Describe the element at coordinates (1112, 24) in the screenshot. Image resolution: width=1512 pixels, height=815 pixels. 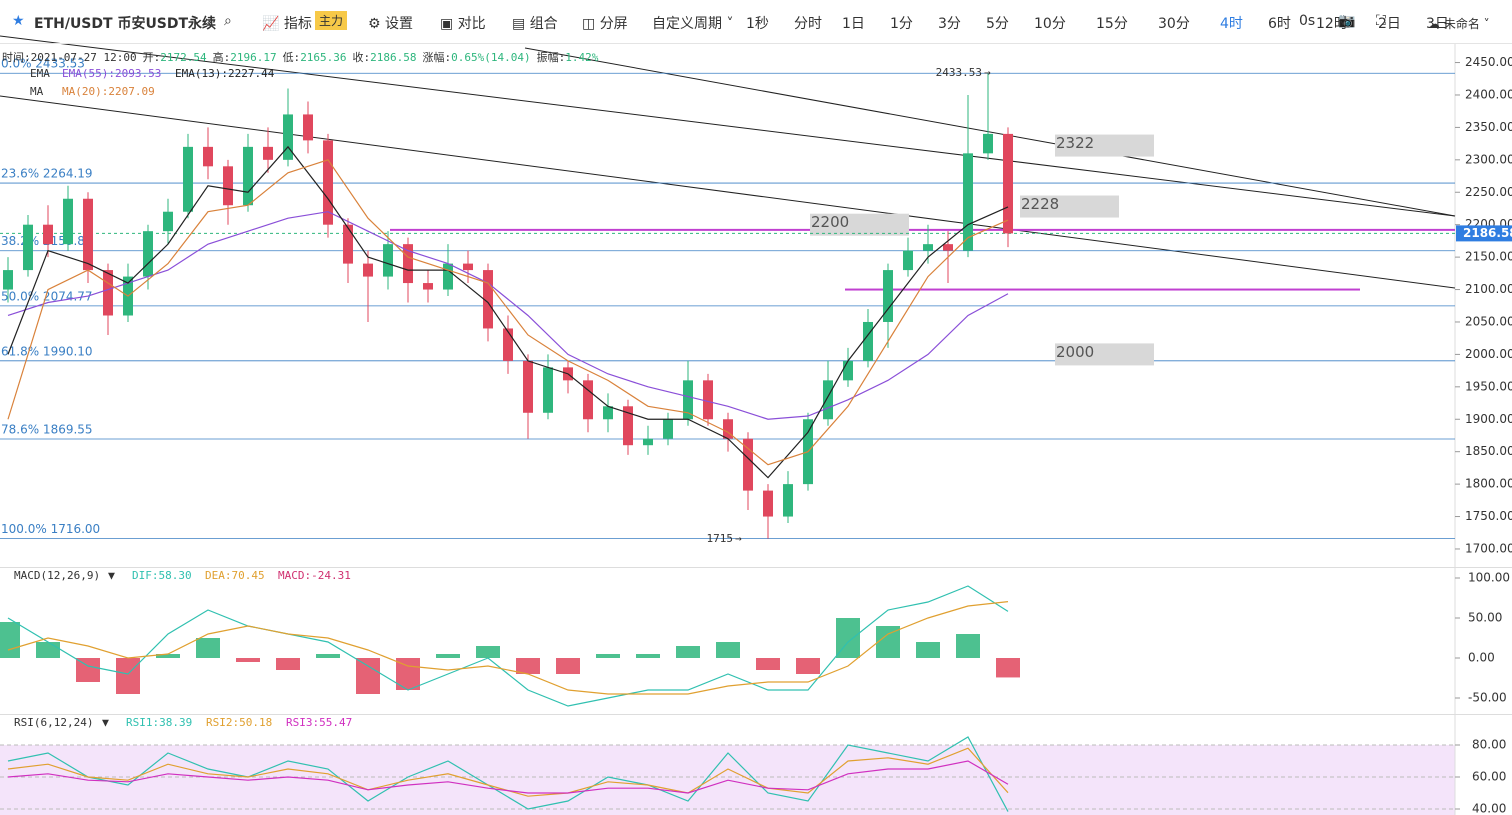
I see `period-button: 15分` at that location.